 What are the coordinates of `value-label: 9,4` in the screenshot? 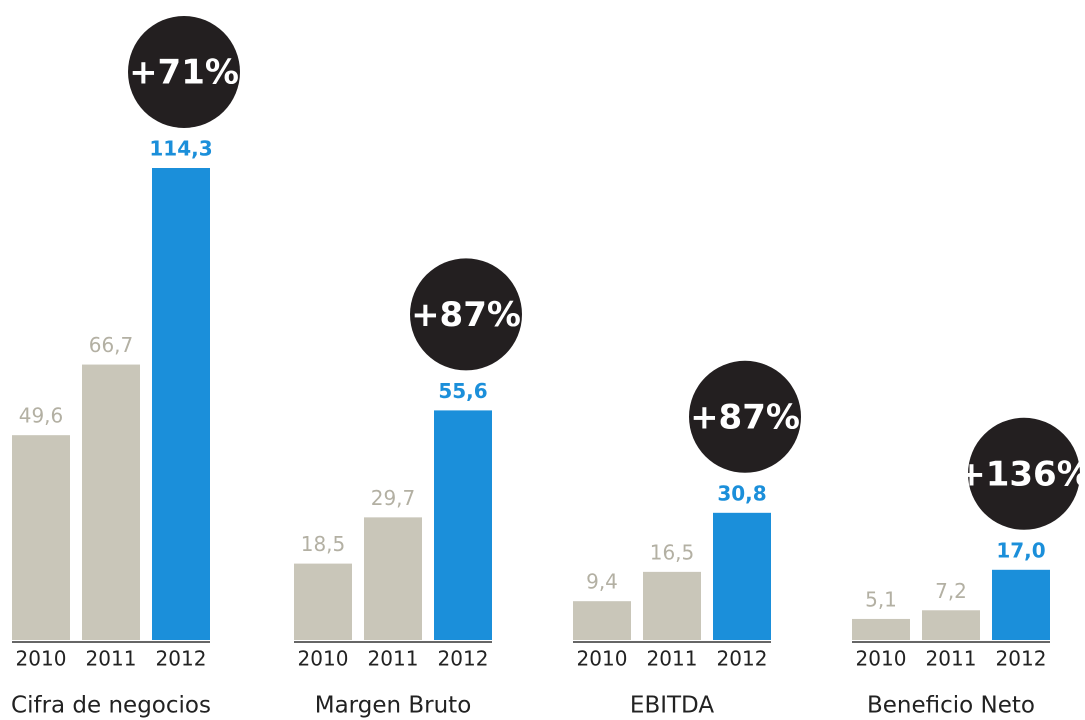 It's located at (602, 582).